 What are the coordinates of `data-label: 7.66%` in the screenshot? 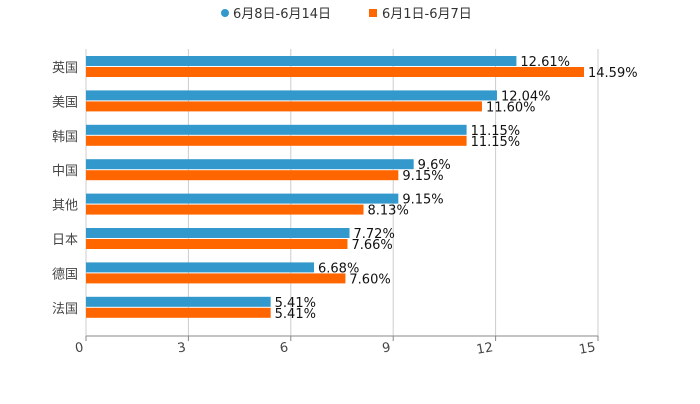 It's located at (371, 245).